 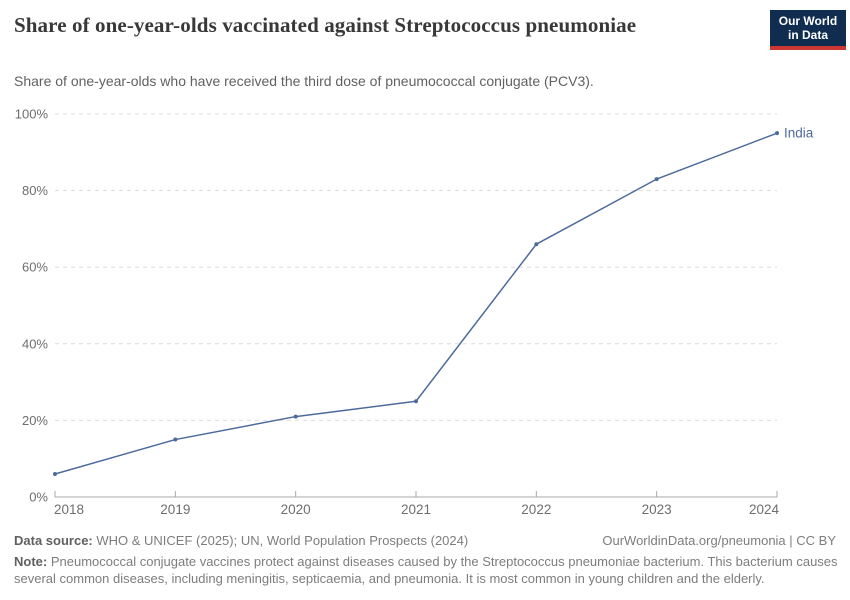 I want to click on x-axis-tick-label: 2024, so click(x=764, y=509).